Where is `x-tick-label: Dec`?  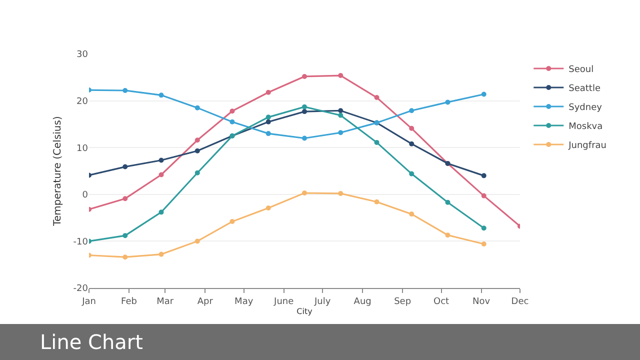 x-tick-label: Dec is located at coordinates (520, 301).